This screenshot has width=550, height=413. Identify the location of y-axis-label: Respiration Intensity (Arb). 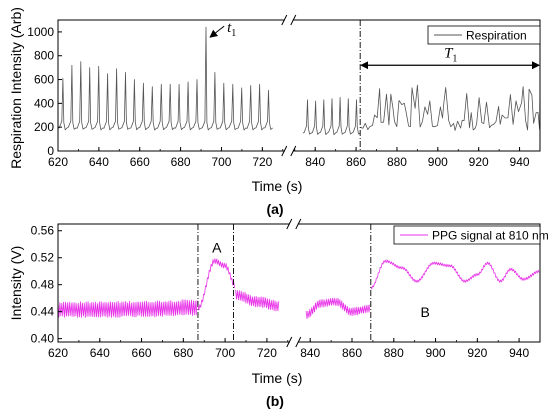
(16, 88).